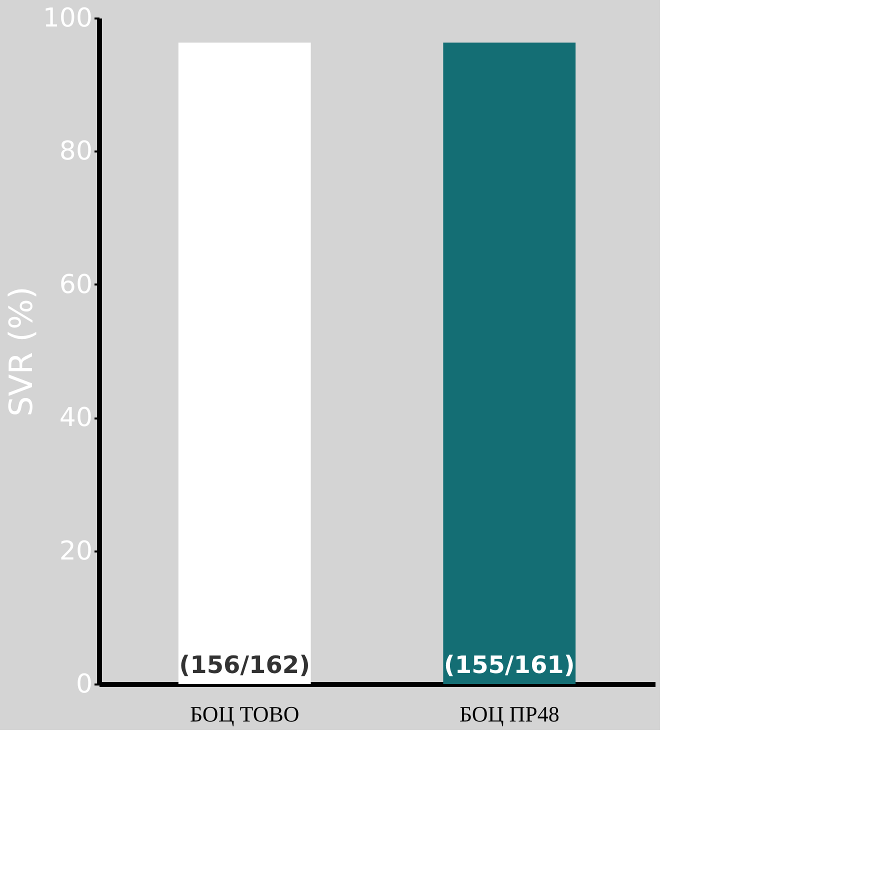 The width and height of the screenshot is (871, 893). Describe the element at coordinates (245, 714) in the screenshot. I see `x-tick-label: БОЦ ТОВО` at that location.